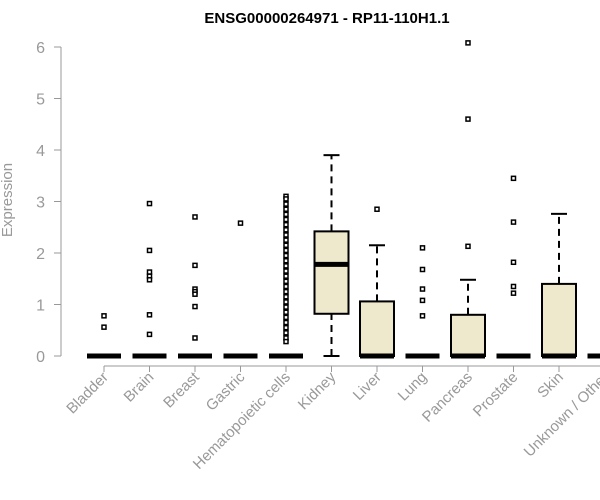 The width and height of the screenshot is (600, 500). Describe the element at coordinates (550, 385) in the screenshot. I see `x-tick-label: Skin` at that location.